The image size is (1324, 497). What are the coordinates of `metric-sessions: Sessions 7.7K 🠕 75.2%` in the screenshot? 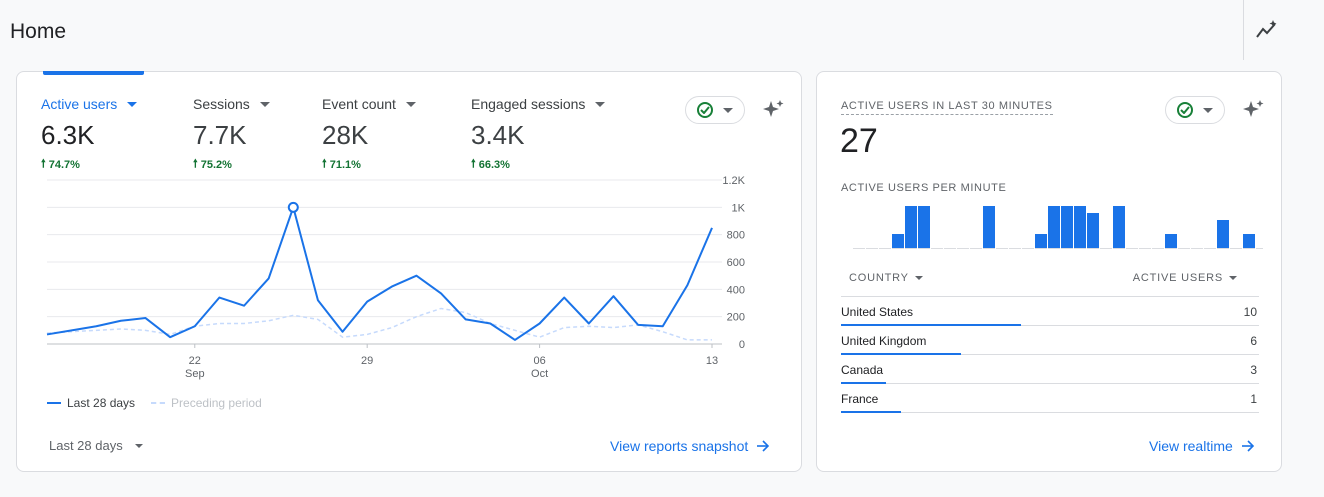 It's located at (231, 134).